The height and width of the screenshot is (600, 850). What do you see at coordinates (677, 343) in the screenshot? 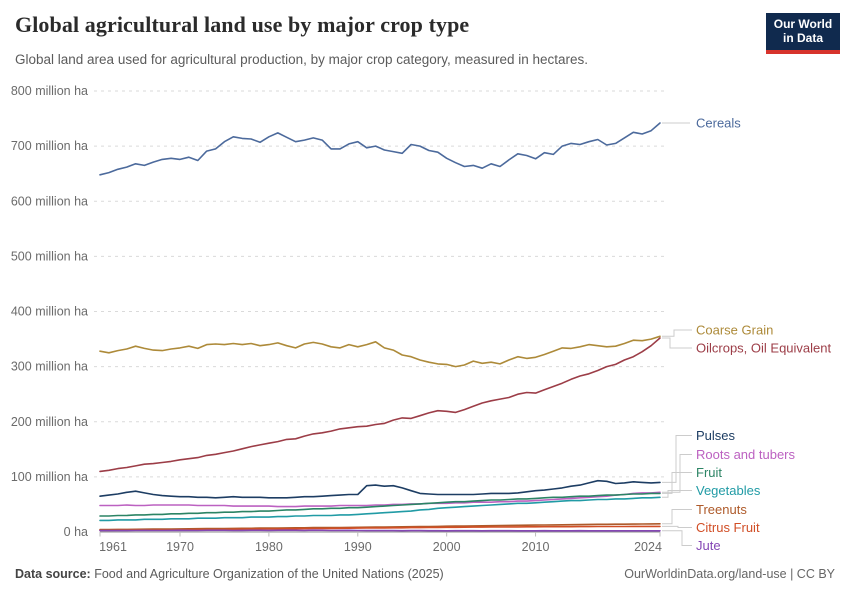
I see `series-connector-oilcrops` at bounding box center [677, 343].